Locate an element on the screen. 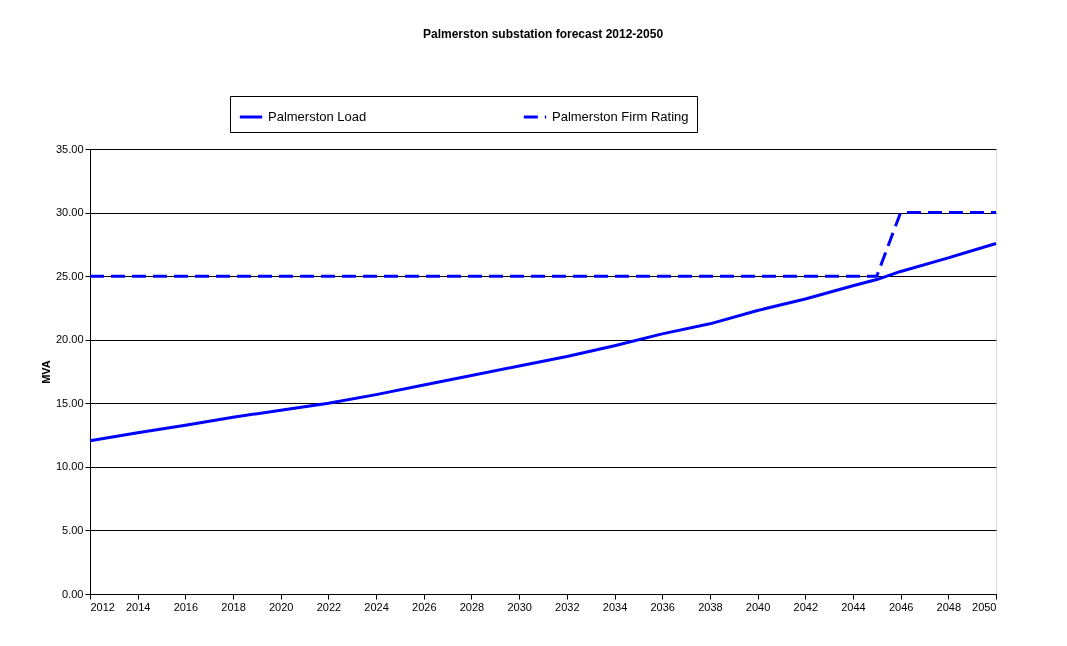 Image resolution: width=1067 pixels, height=646 pixels. y-tick-label: 0.00 is located at coordinates (73, 593).